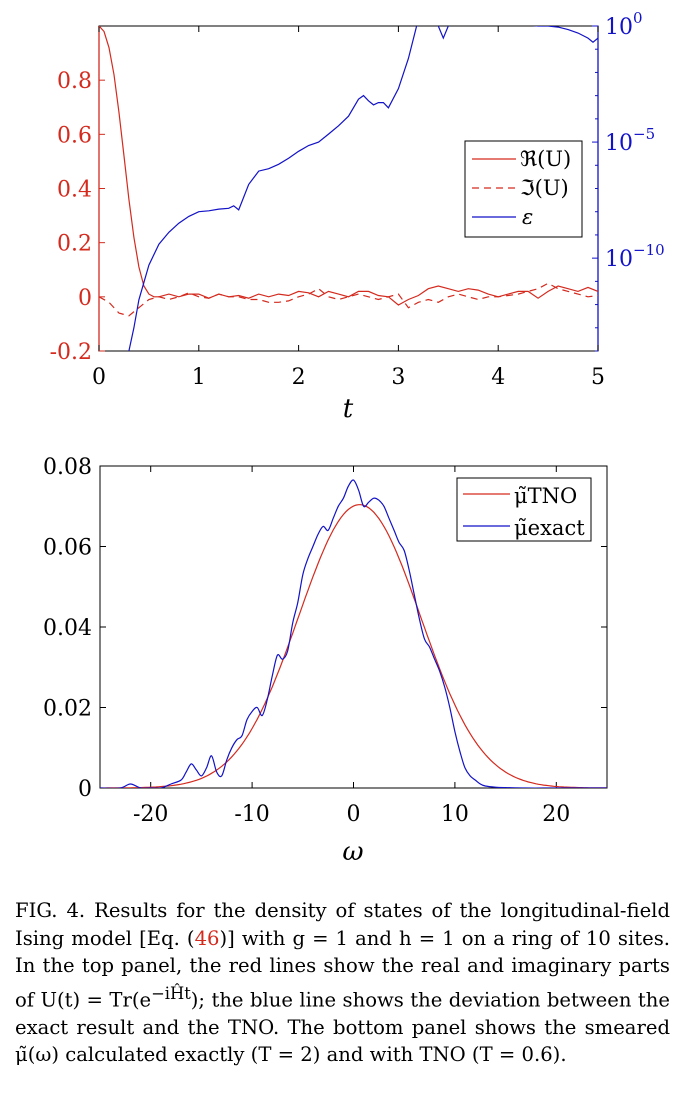 The width and height of the screenshot is (684, 1112). I want to click on top-x-tick-label: 5, so click(598, 377).